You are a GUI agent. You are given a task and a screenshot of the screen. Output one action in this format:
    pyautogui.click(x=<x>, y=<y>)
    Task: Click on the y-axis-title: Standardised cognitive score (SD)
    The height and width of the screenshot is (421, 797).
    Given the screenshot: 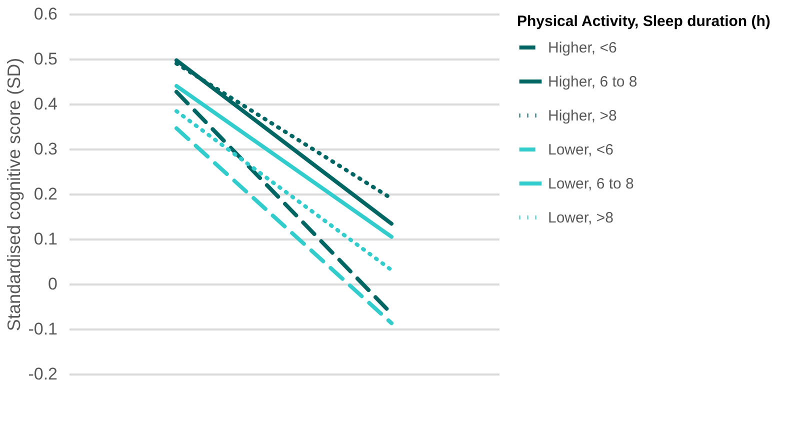 What is the action you would take?
    pyautogui.click(x=14, y=195)
    